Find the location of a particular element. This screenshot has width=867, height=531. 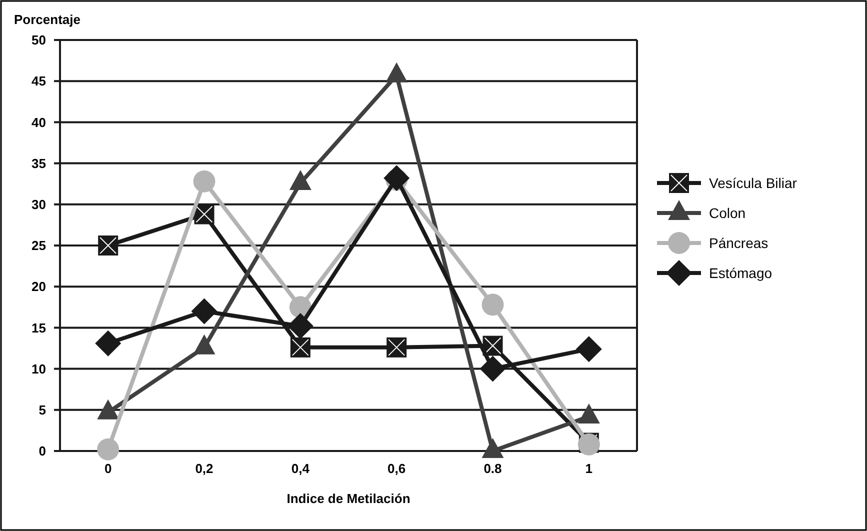

x-tick-label: 0,4 is located at coordinates (300, 468).